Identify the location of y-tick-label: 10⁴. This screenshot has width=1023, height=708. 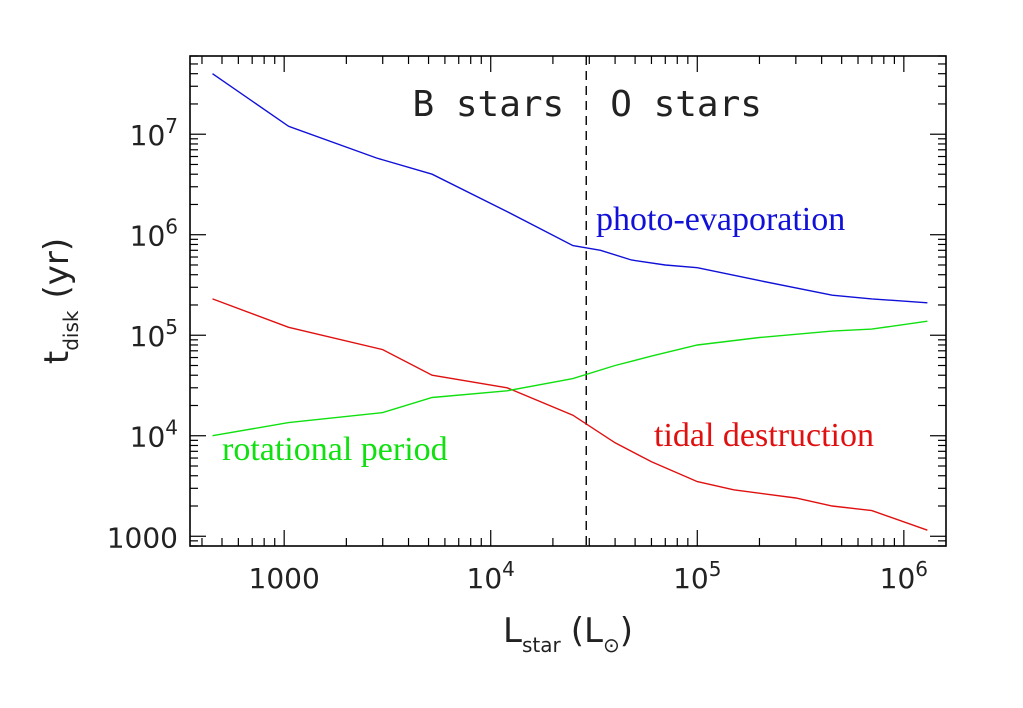
(154, 435).